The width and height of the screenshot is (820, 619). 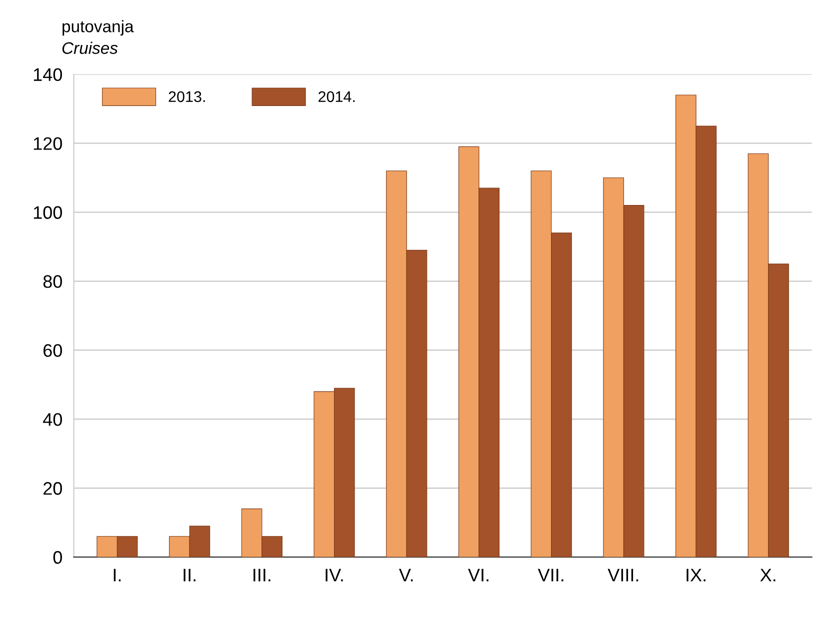 I want to click on x-tick-label: VIII., so click(x=623, y=575).